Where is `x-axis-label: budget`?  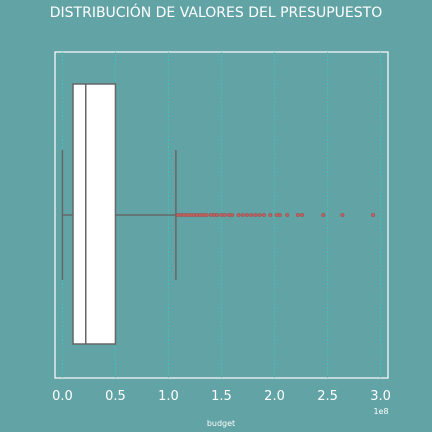
x-axis-label: budget is located at coordinates (221, 423).